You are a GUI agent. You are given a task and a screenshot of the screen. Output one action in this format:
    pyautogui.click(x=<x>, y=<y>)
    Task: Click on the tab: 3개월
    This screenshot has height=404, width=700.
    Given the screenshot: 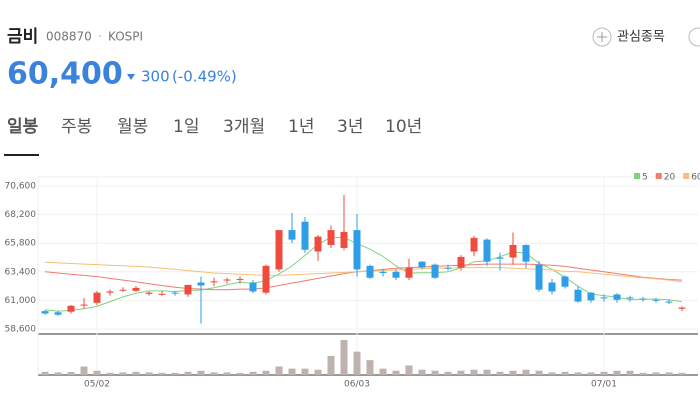 What is the action you would take?
    pyautogui.click(x=244, y=127)
    